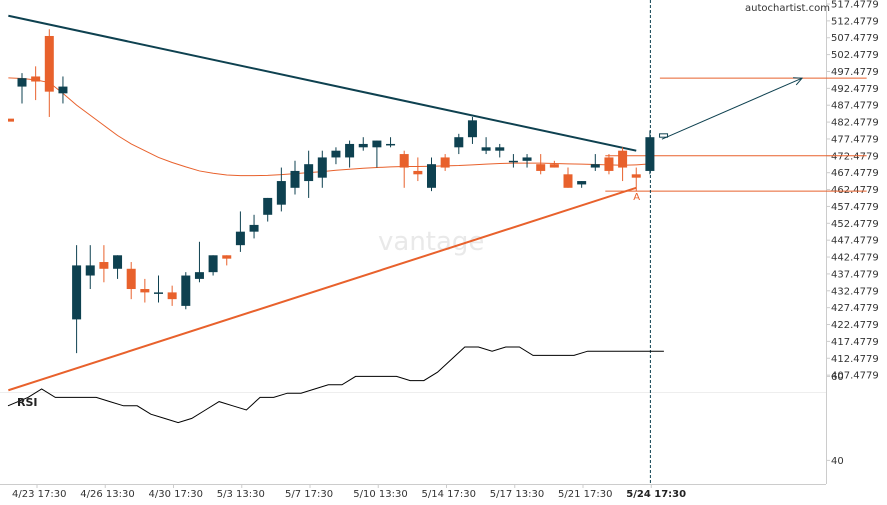 This screenshot has height=505, width=887. What do you see at coordinates (855, 274) in the screenshot?
I see `price-tick-label: 437.4779` at bounding box center [855, 274].